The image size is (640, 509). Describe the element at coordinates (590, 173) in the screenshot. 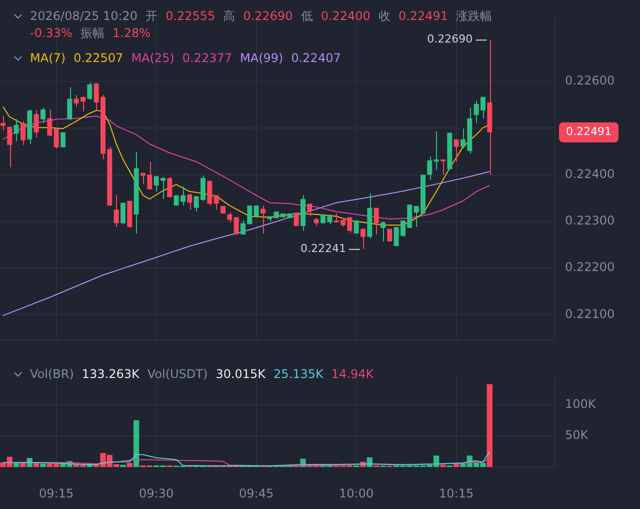

I see `y-tick-label: 0.22400` at that location.